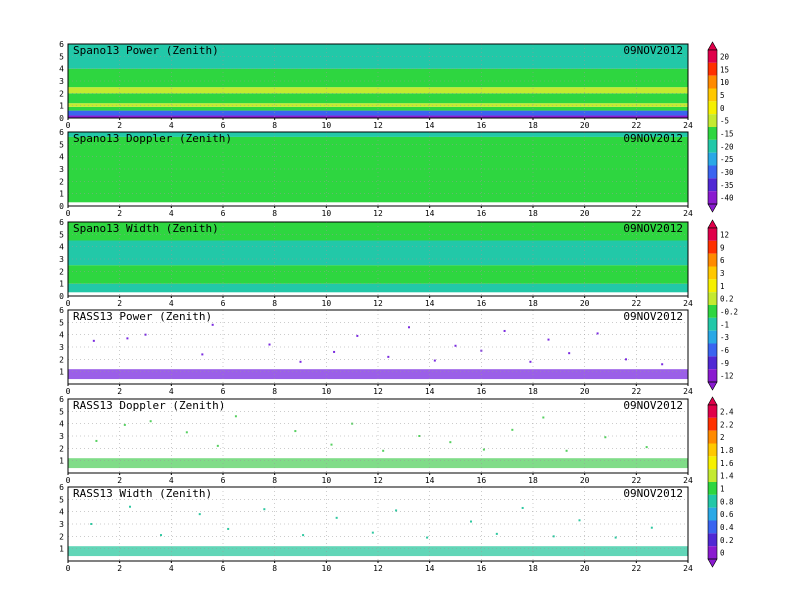  What do you see at coordinates (712, 46) in the screenshot?
I see `colorbar-arrow-top` at bounding box center [712, 46].